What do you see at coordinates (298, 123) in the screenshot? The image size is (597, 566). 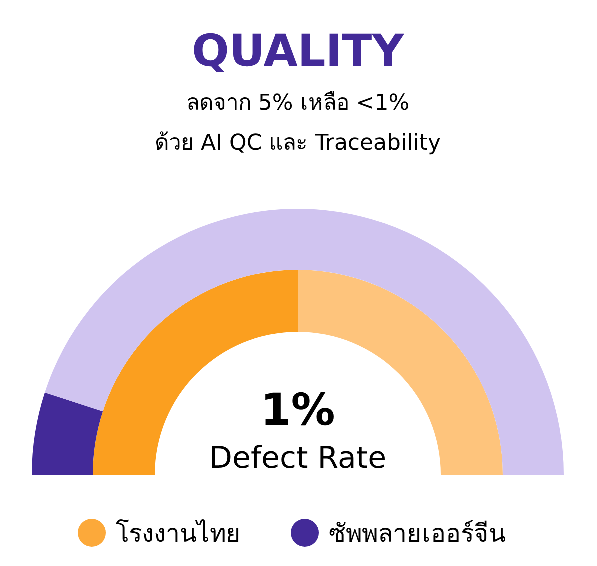 I see `chart-subtitle: ลดจาก 5% เหลือ <1% ด้วย AI QC และ Traceability` at bounding box center [298, 123].